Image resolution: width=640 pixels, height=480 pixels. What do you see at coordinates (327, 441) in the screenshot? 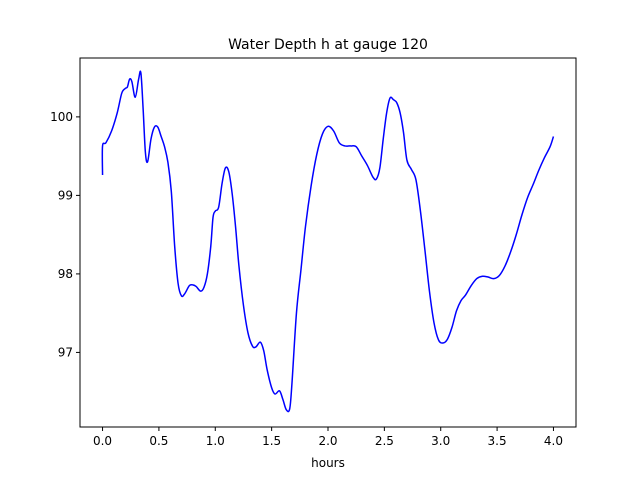
I see `x-tick-label: 2.0` at bounding box center [327, 441].